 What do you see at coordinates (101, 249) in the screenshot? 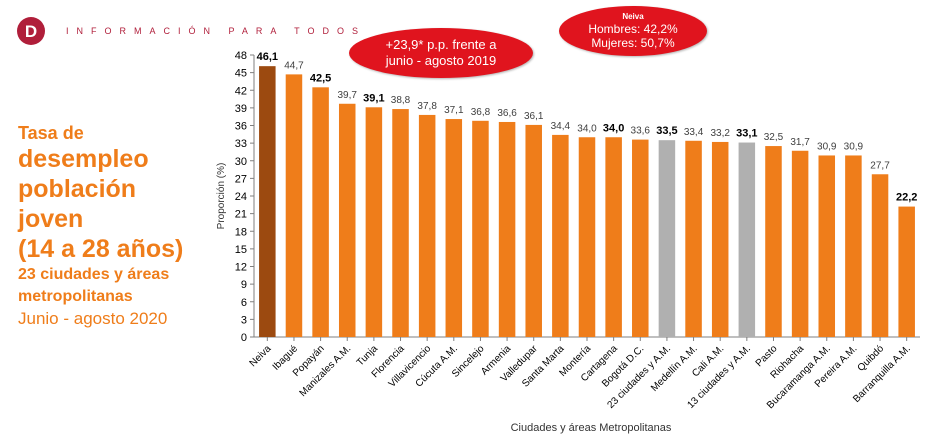
I see `side-title-line5: (14 a 28 años)` at bounding box center [101, 249].